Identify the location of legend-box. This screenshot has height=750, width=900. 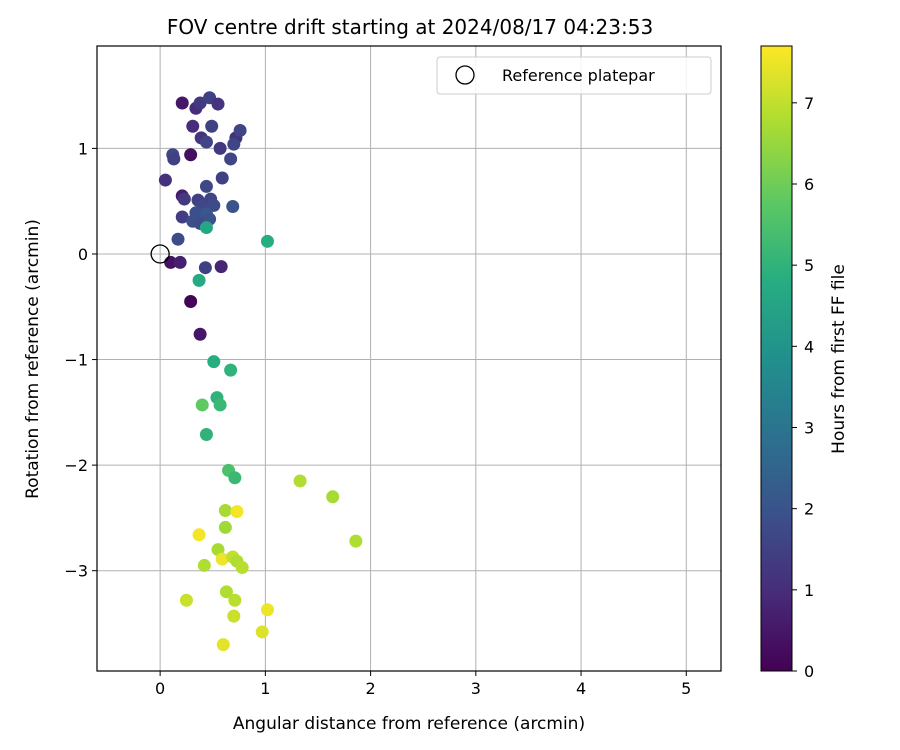
(574, 75).